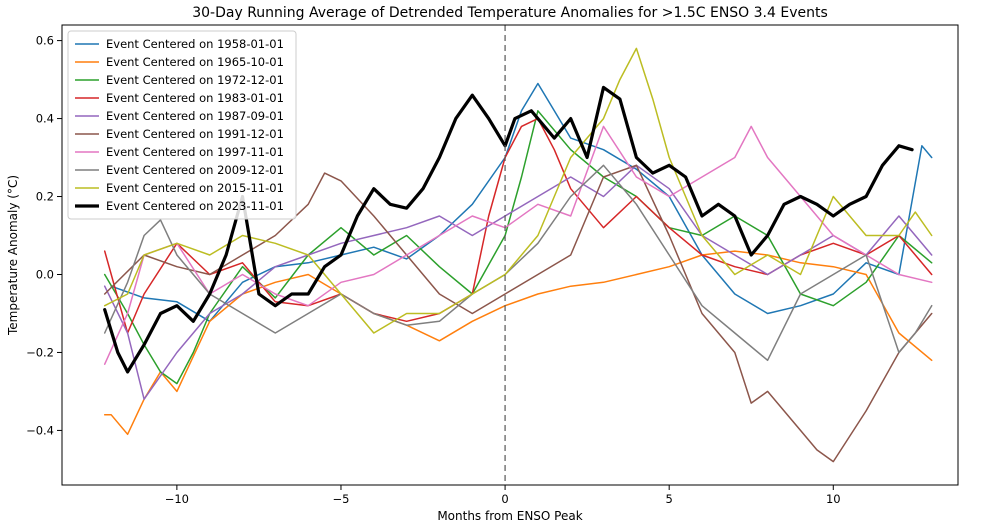 Image resolution: width=1000 pixels, height=528 pixels. I want to click on y-tick-label: 0.0, so click(45, 274).